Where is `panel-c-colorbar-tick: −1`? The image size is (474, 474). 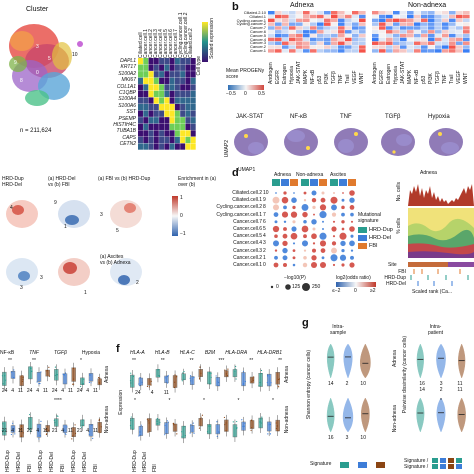
panel-c-colorbar-tick: −1 is located at coordinates (183, 234).